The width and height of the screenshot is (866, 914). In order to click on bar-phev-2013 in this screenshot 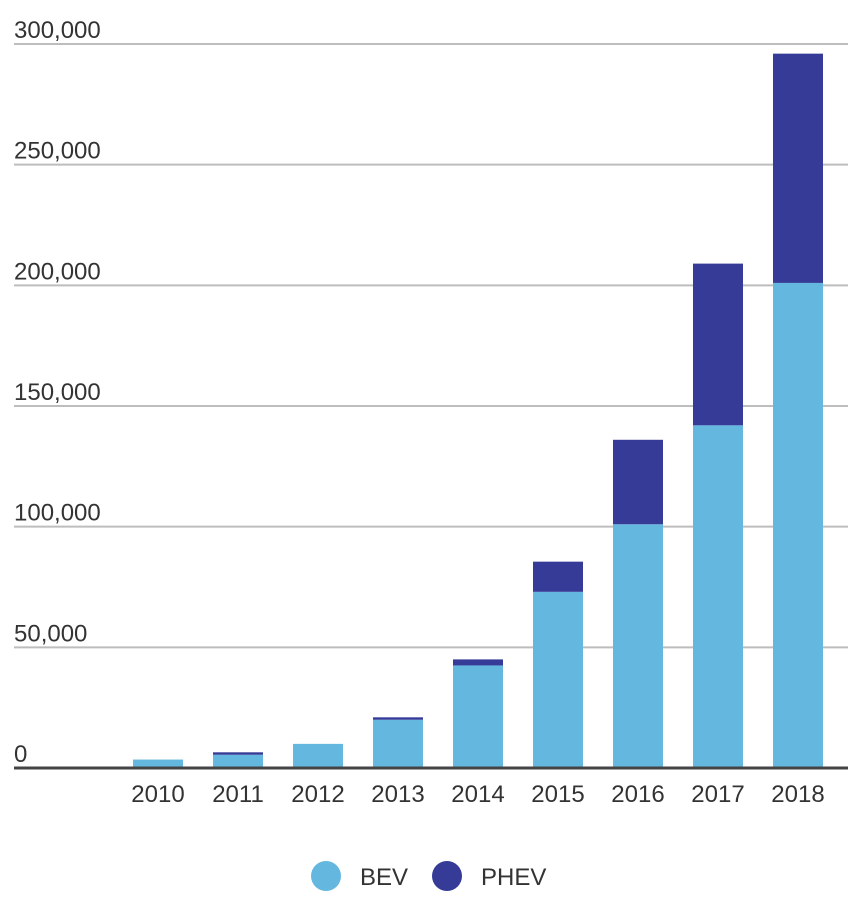, I will do `click(398, 718)`.